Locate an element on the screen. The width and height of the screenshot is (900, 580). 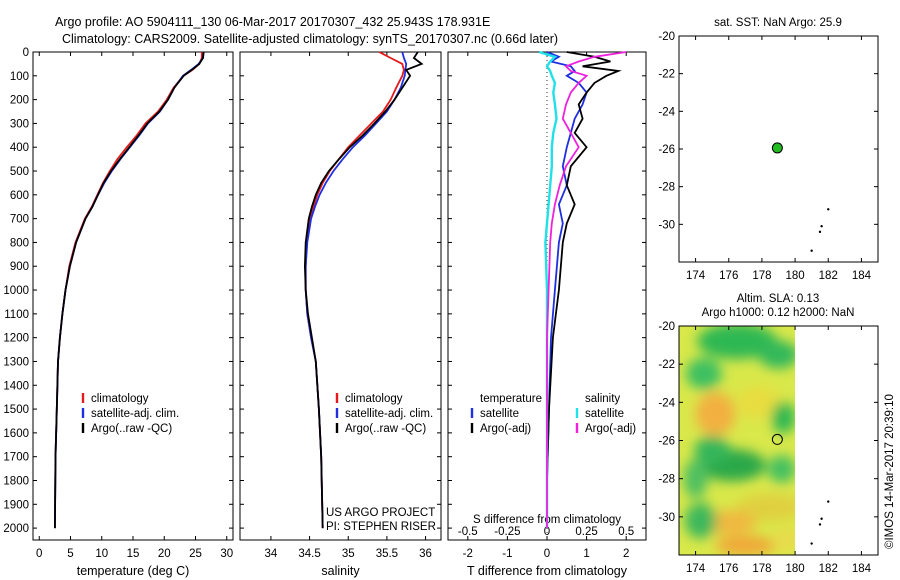
y-tick-label: 1800 is located at coordinates (16, 481).